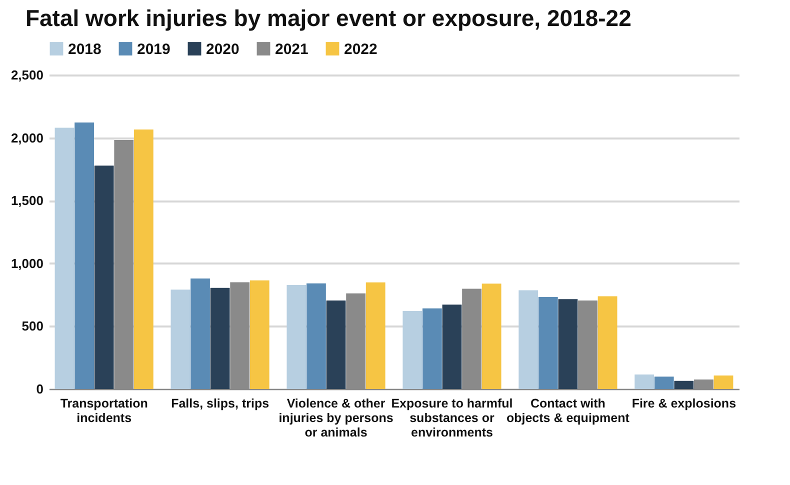  I want to click on legend-label: 2021, so click(291, 49).